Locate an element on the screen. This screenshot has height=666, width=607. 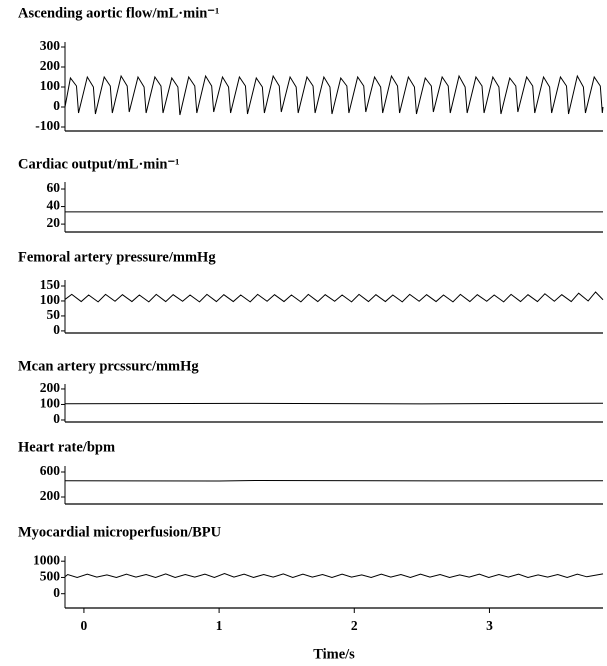
panel-title: Heart rate/bpm is located at coordinates (66, 447).